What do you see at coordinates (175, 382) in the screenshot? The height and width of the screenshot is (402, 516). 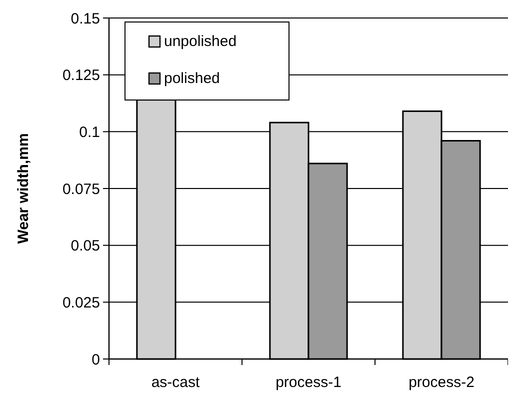 I see `x-tick-label: as-cast` at bounding box center [175, 382].